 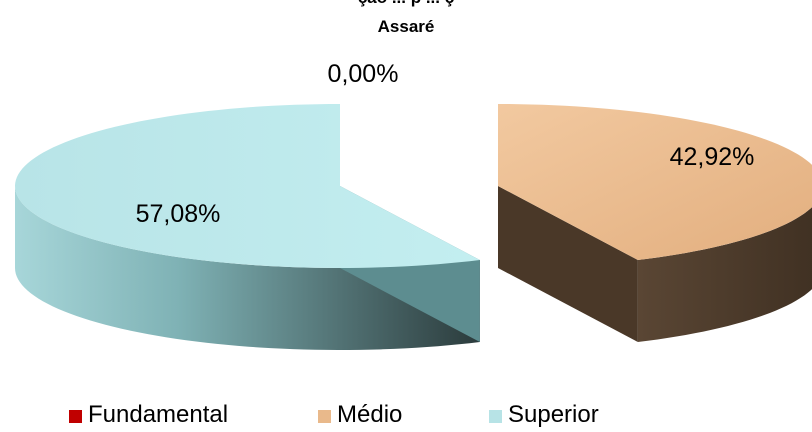 I want to click on legend-swatch-superior, so click(x=495, y=416).